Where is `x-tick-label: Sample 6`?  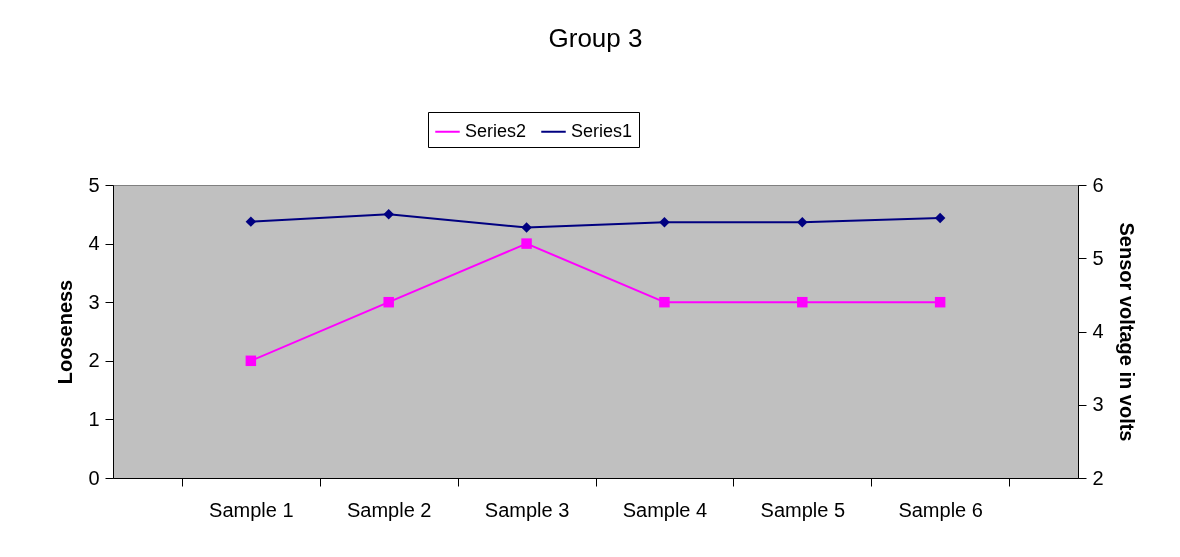 x-tick-label: Sample 6 is located at coordinates (940, 509).